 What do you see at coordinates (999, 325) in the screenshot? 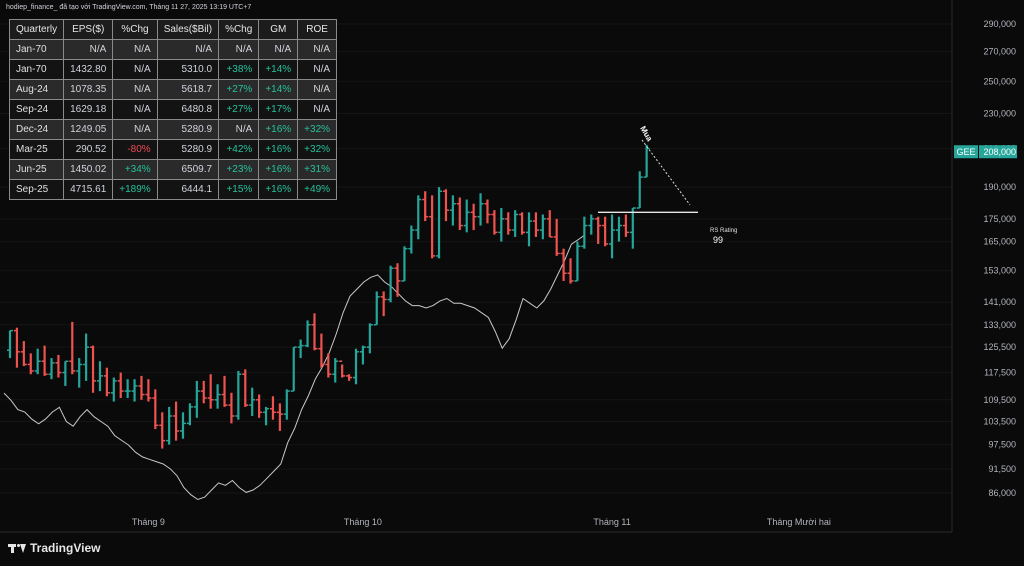
I see `y-tick-label: 133,000` at bounding box center [999, 325].